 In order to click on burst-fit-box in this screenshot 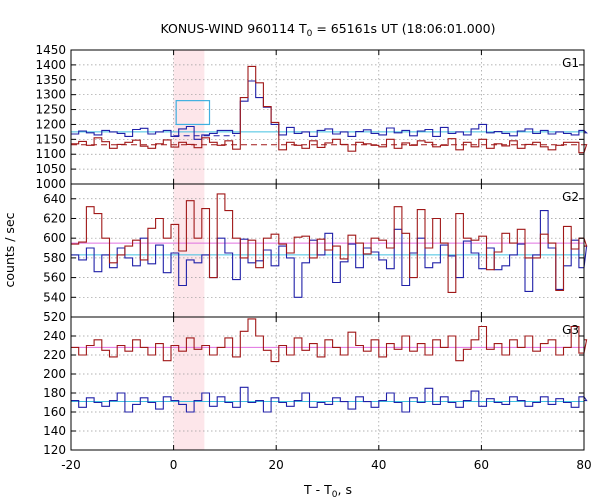, I will do `click(193, 113)`.